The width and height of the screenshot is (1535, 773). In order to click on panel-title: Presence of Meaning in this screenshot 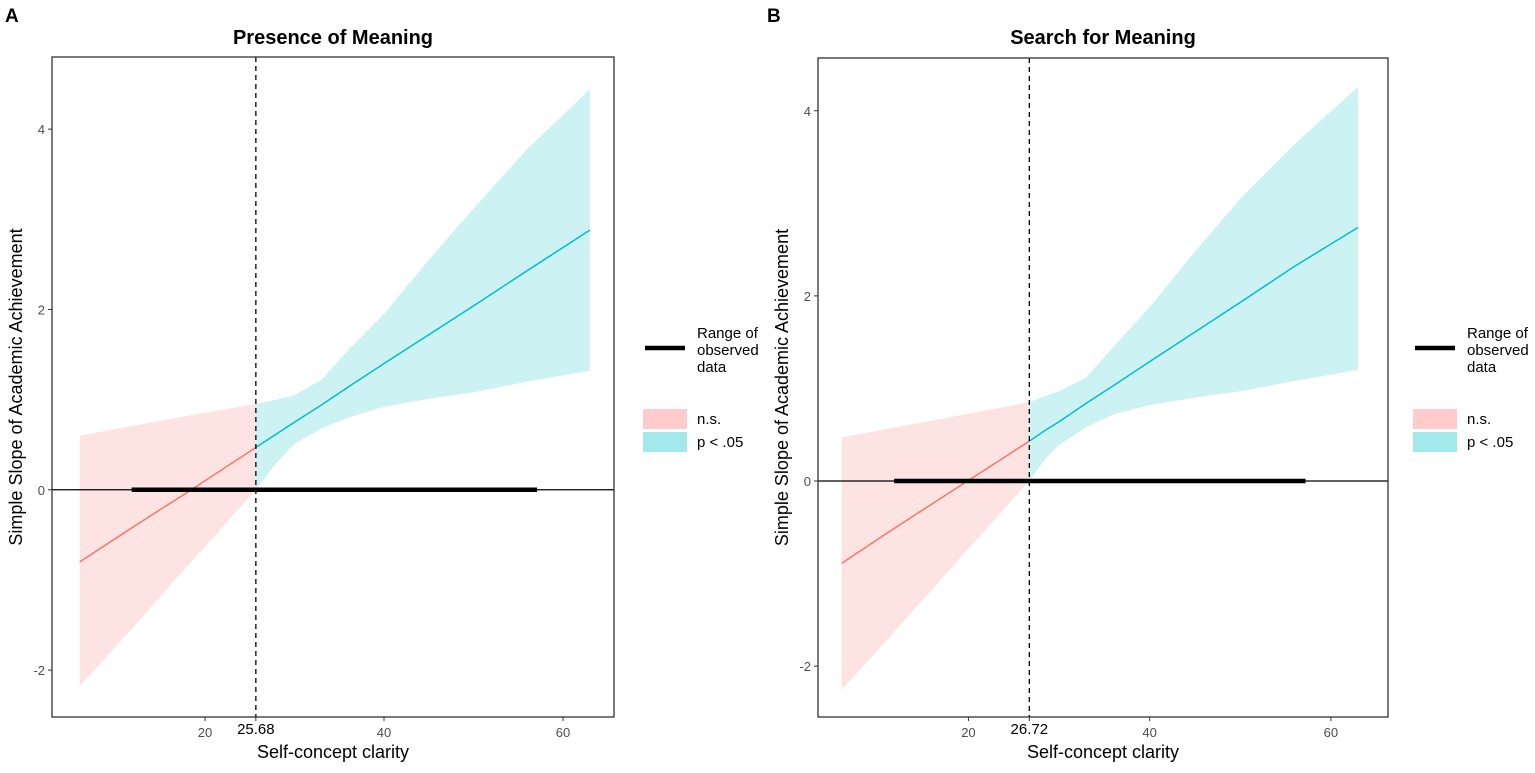, I will do `click(333, 38)`.